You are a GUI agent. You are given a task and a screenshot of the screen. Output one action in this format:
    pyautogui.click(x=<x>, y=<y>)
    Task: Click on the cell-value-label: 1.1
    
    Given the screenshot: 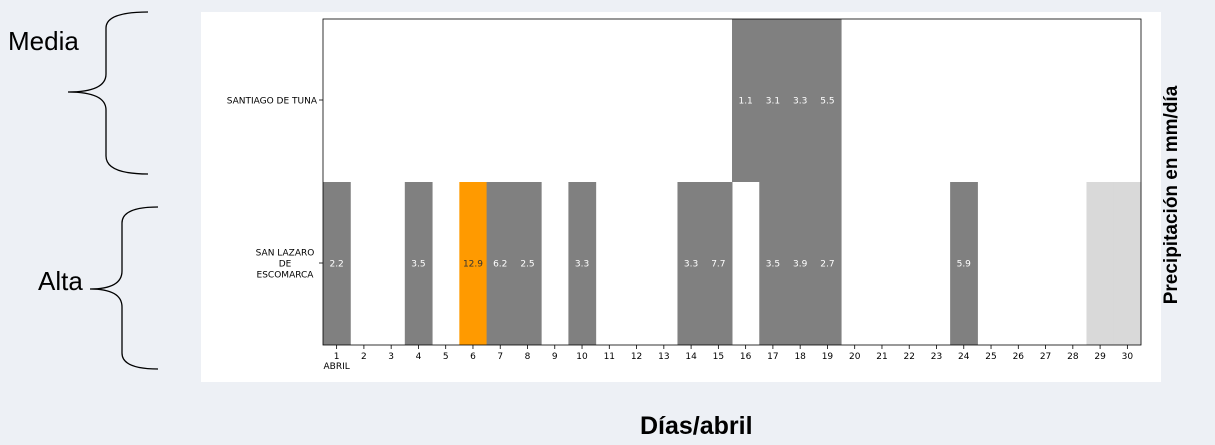 What is the action you would take?
    pyautogui.click(x=745, y=102)
    